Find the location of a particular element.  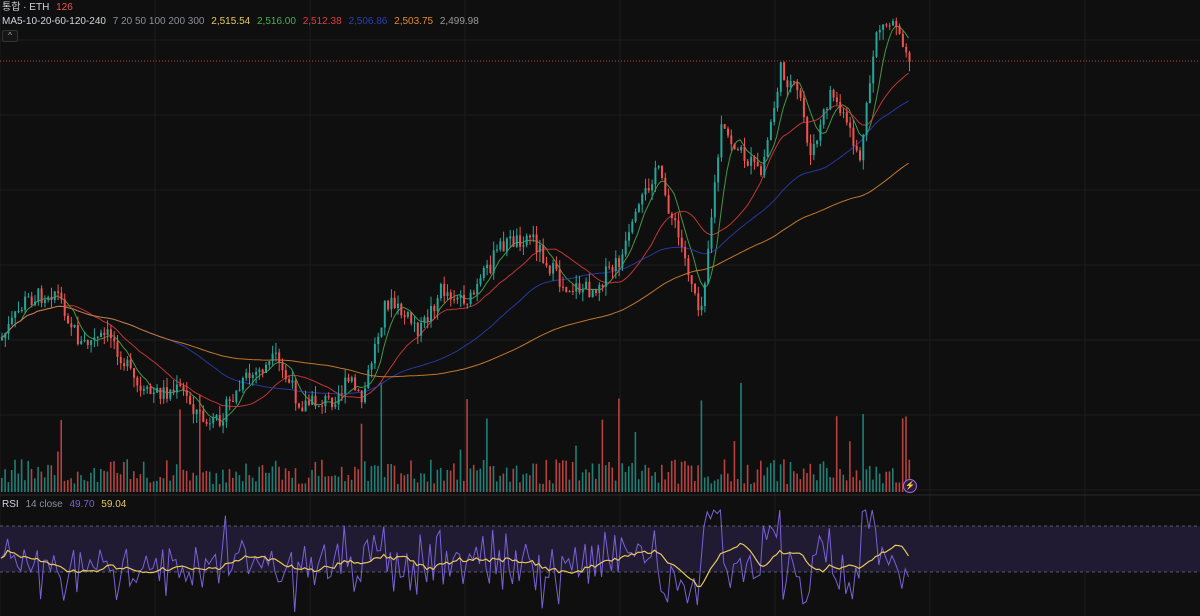

rsi-lines is located at coordinates (455, 560).